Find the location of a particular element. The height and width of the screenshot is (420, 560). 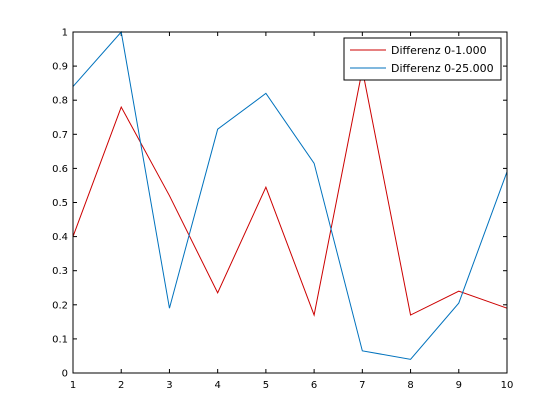

x-tick-label: 7 is located at coordinates (362, 385).